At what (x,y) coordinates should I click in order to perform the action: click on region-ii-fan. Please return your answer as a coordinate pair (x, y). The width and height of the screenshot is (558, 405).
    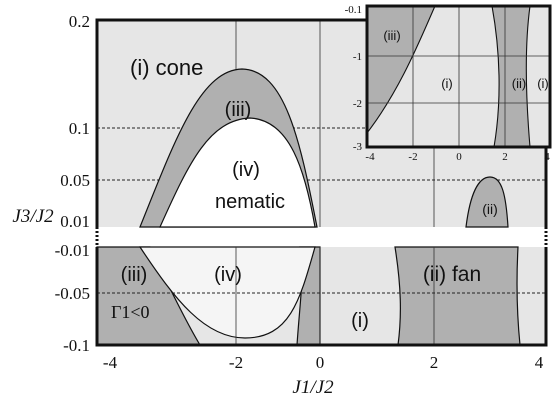
    Looking at the image, I should click on (457, 296).